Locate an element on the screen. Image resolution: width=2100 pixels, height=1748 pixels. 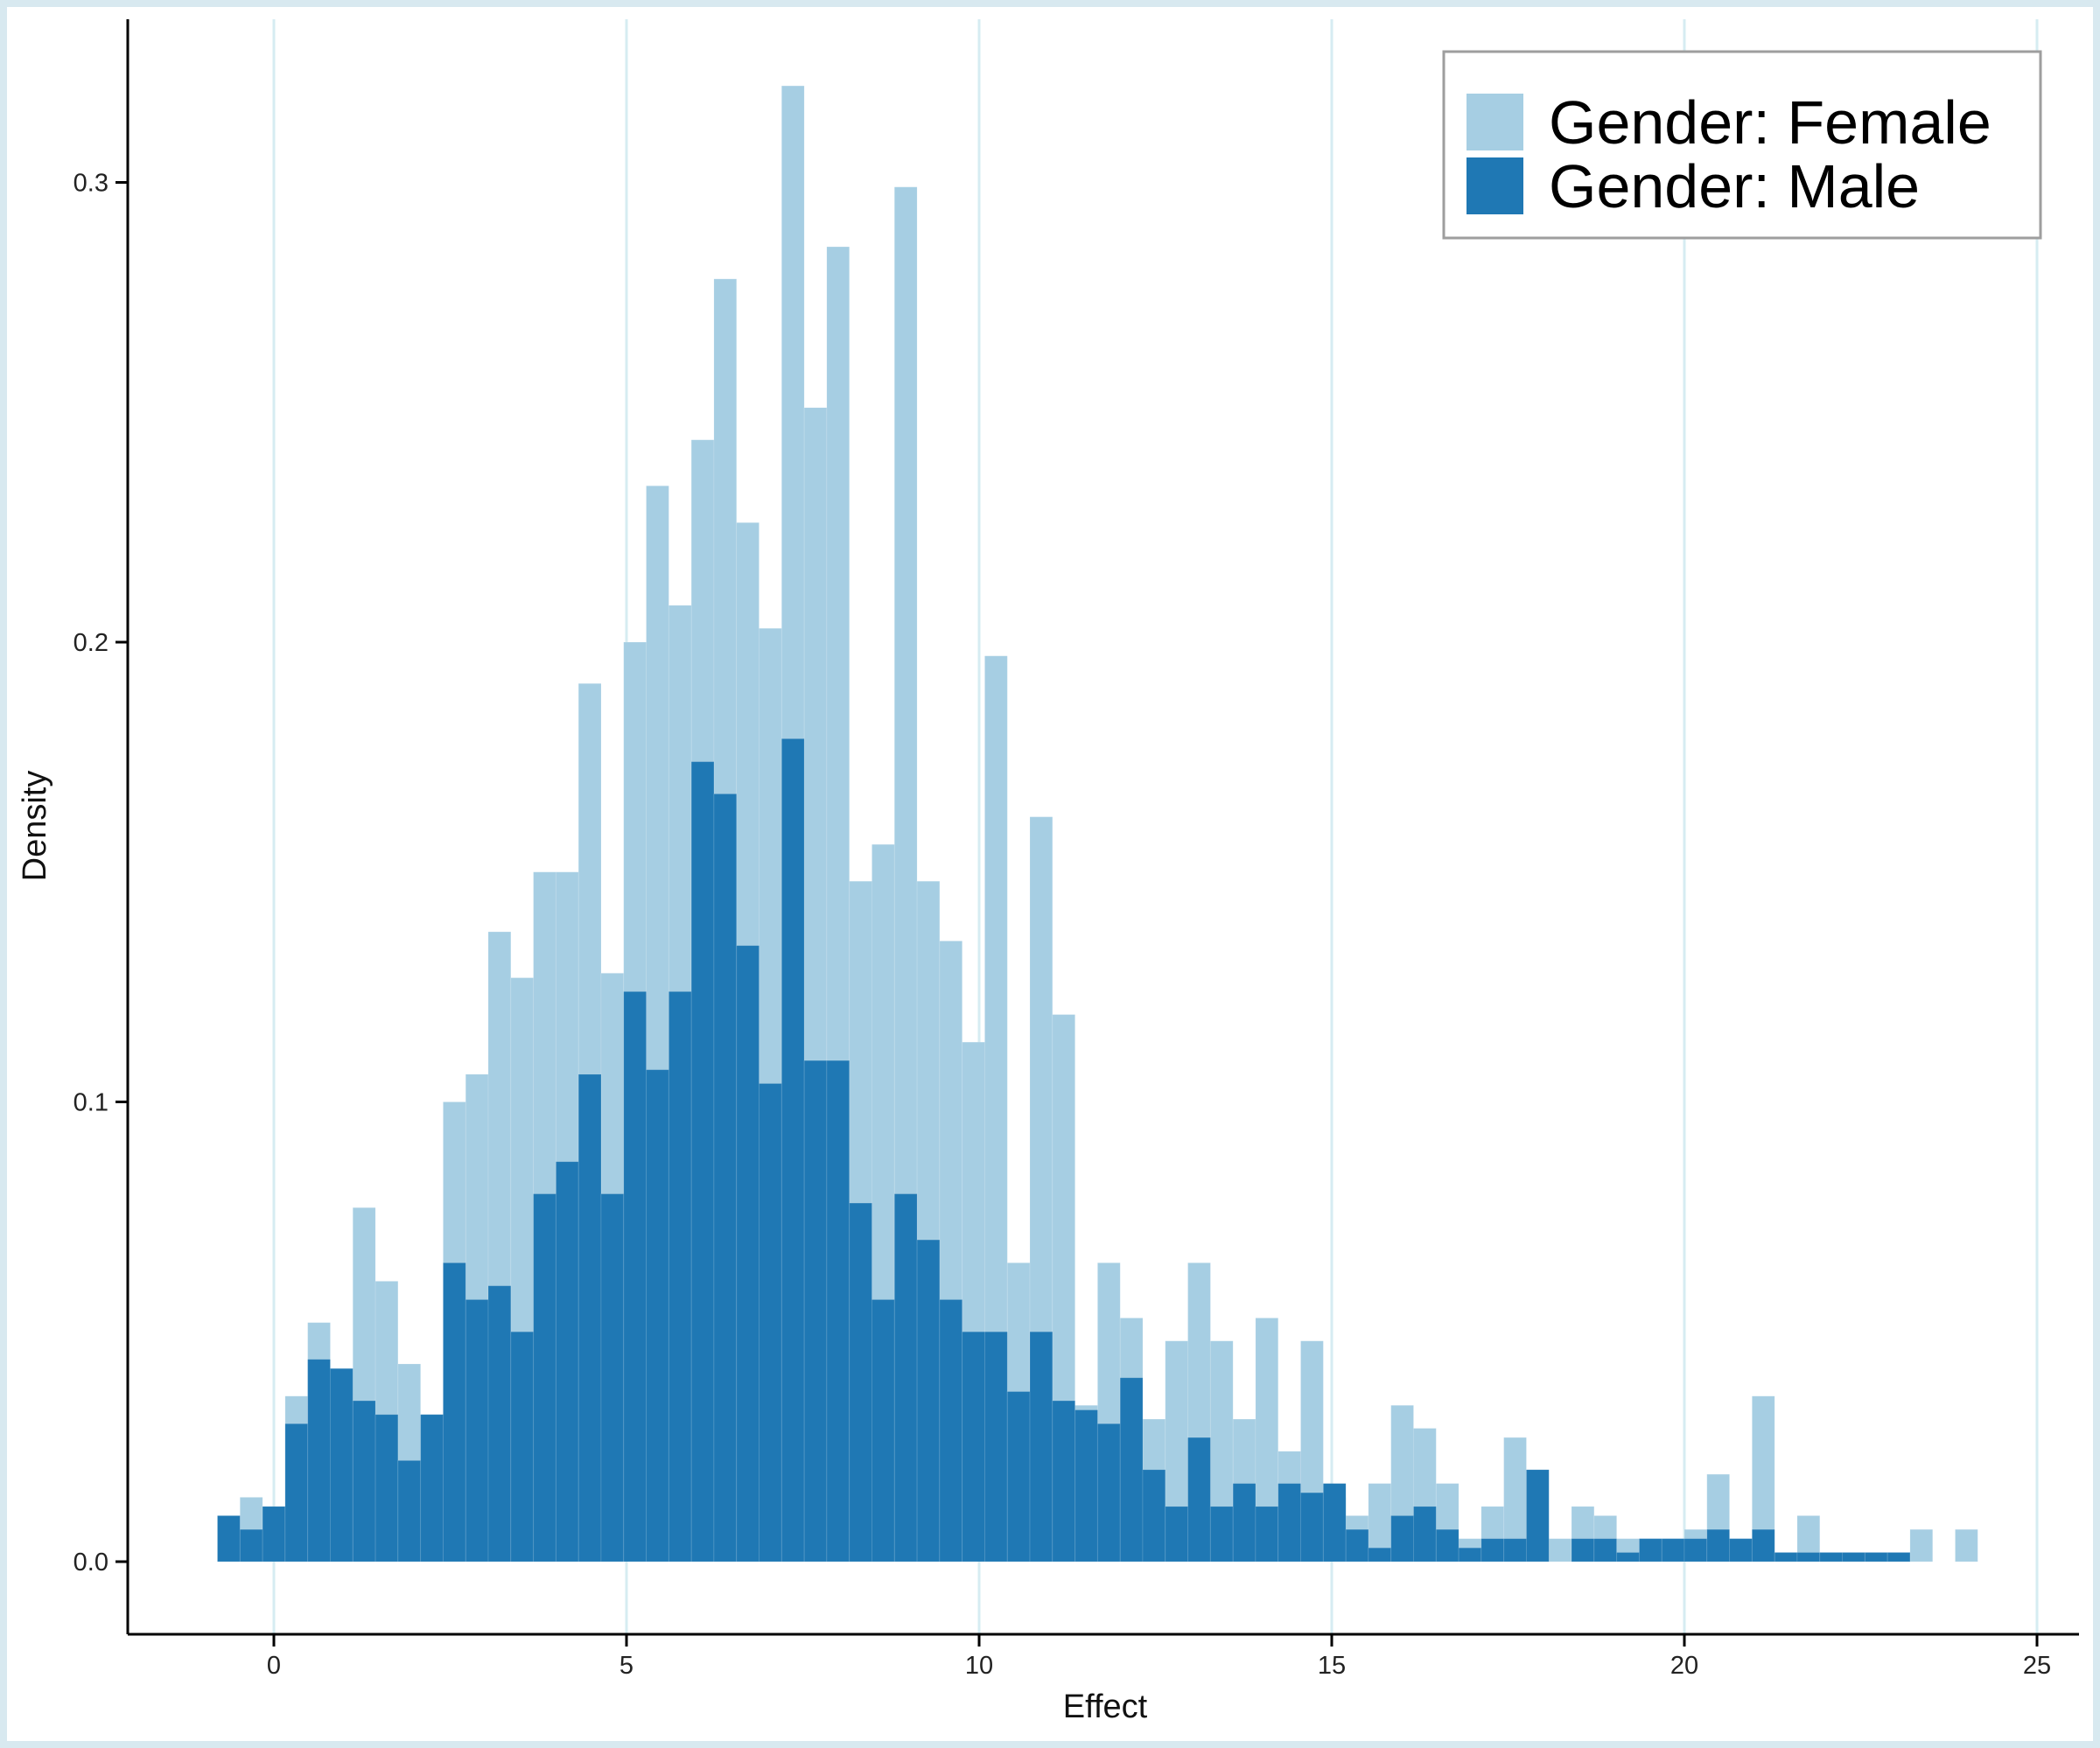
legend: Gender: Female Gender: Male is located at coordinates (1742, 145).